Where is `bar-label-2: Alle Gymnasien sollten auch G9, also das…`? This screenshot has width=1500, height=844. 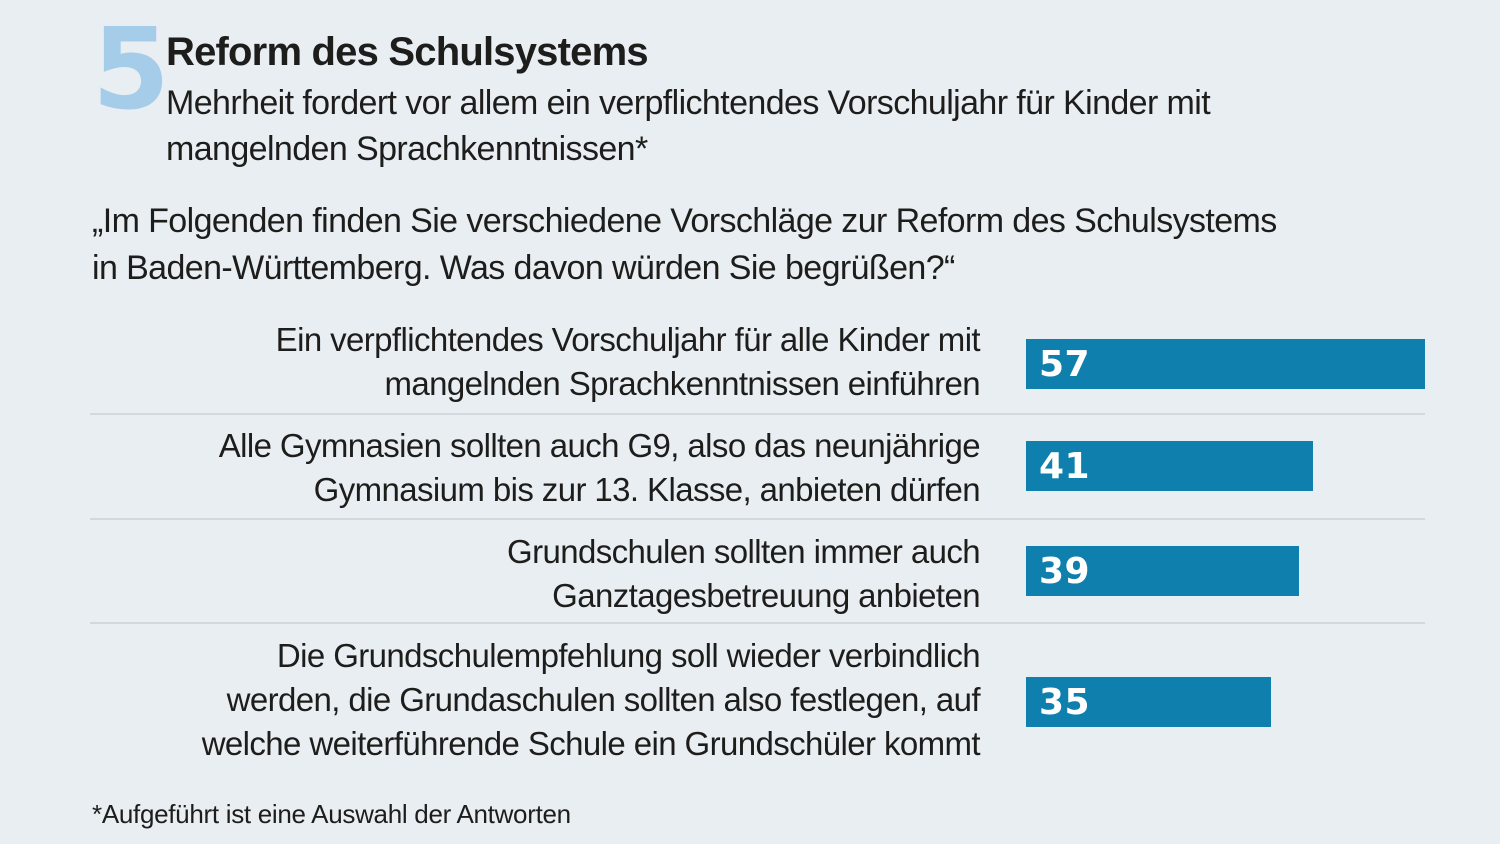
bar-label-2: Alle Gymnasien sollten auch G9, also das… is located at coordinates (599, 467).